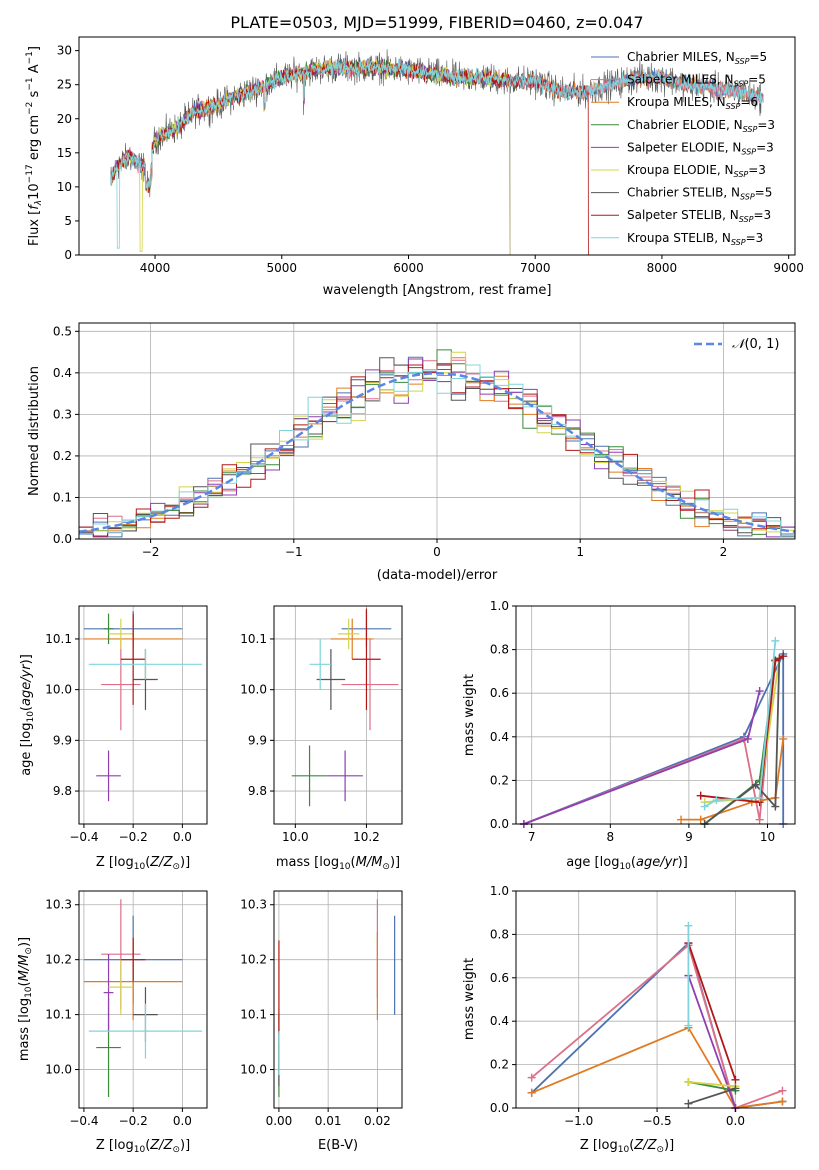 Image resolution: width=819 pixels, height=1170 pixels. Describe the element at coordinates (469, 999) in the screenshot. I see `weight-axis-label-bottom: mass weight` at that location.